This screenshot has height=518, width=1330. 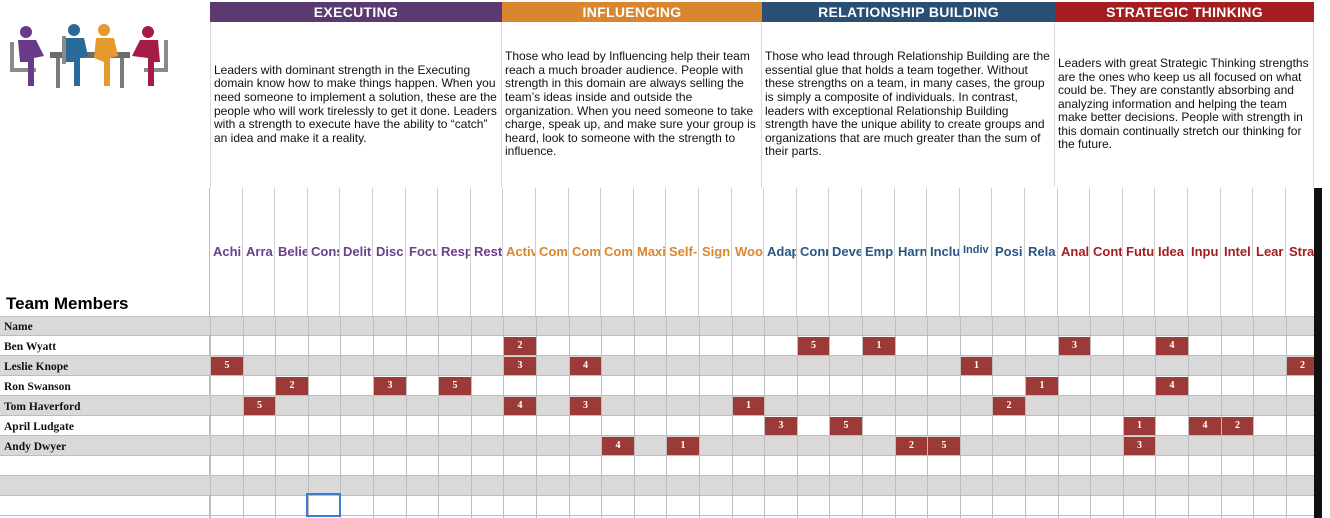 What do you see at coordinates (324, 252) in the screenshot?
I see `theme-header: Cons` at bounding box center [324, 252].